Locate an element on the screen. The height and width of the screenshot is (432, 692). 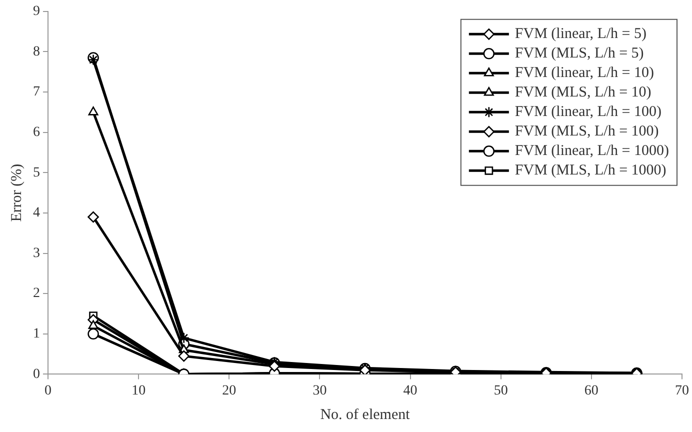
x-axis-title: No. of element is located at coordinates (365, 414).